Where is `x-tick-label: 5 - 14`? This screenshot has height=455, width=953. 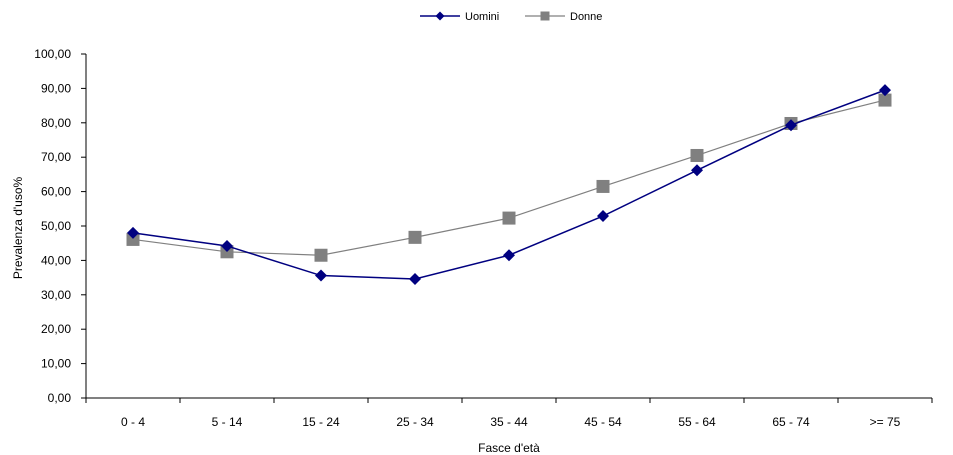 x-tick-label: 5 - 14 is located at coordinates (227, 422).